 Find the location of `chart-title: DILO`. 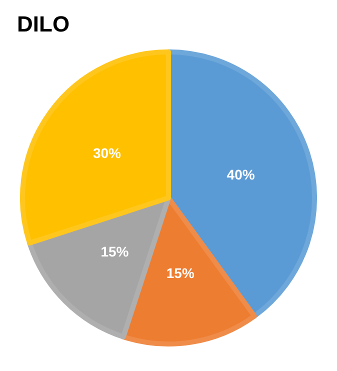

chart-title: DILO is located at coordinates (43, 24).